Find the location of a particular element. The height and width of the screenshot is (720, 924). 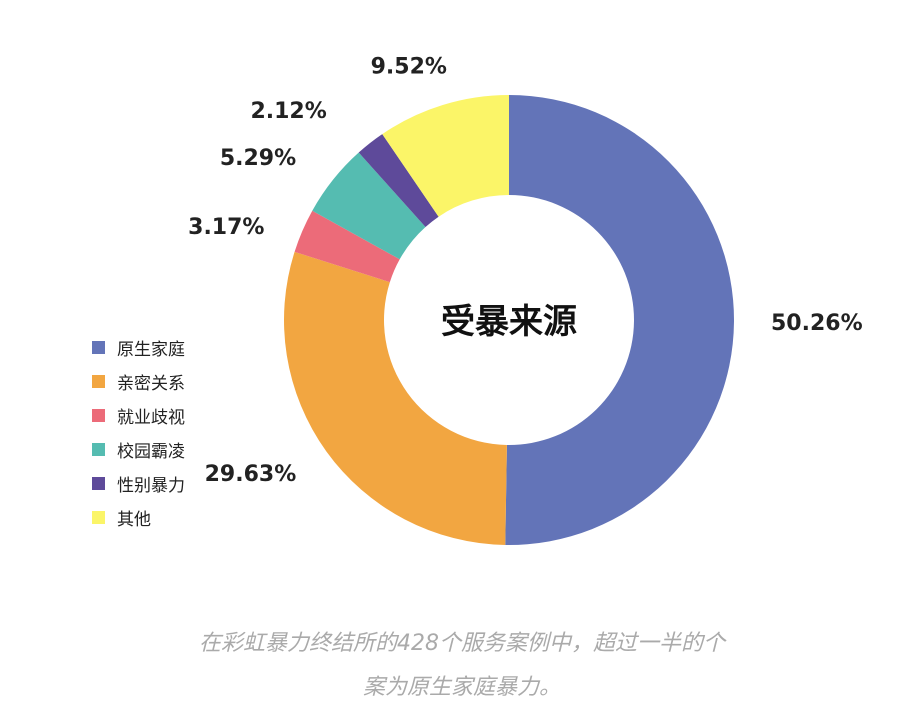

legend-label: 其他 is located at coordinates (134, 519).